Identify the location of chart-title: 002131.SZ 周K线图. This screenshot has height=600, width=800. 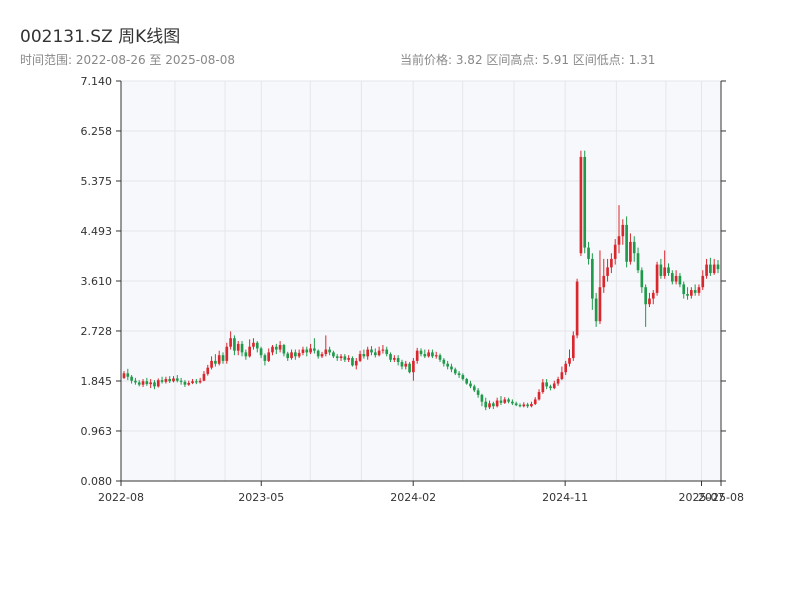
(100, 37).